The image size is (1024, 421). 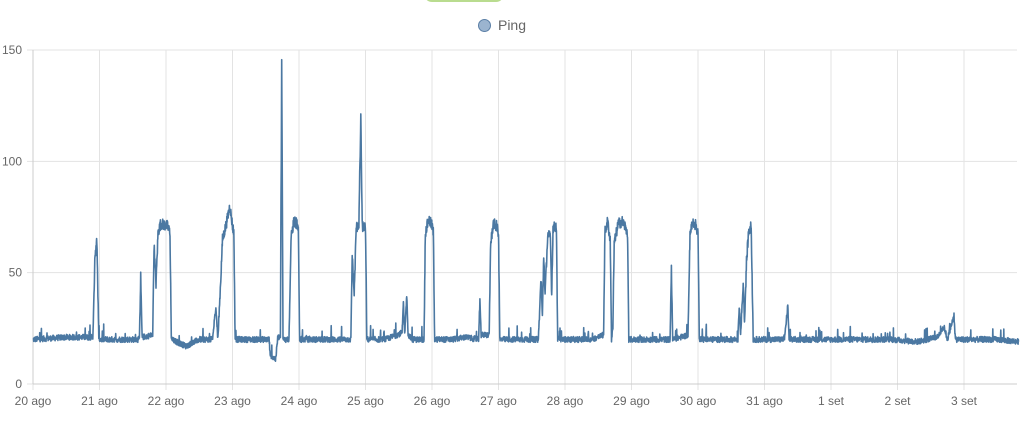 I want to click on x-tick-label: 25 ago, so click(x=365, y=401).